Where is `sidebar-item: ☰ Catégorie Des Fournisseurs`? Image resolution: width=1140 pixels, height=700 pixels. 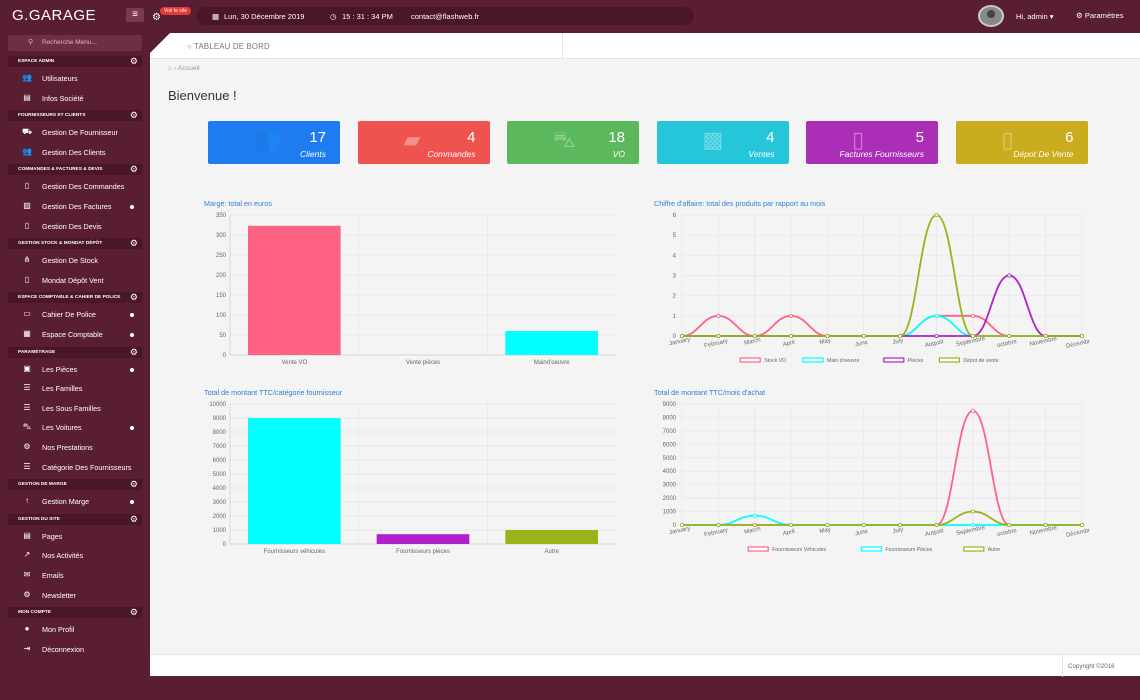 sidebar-item: ☰ Catégorie Des Fournisseurs is located at coordinates (75, 467).